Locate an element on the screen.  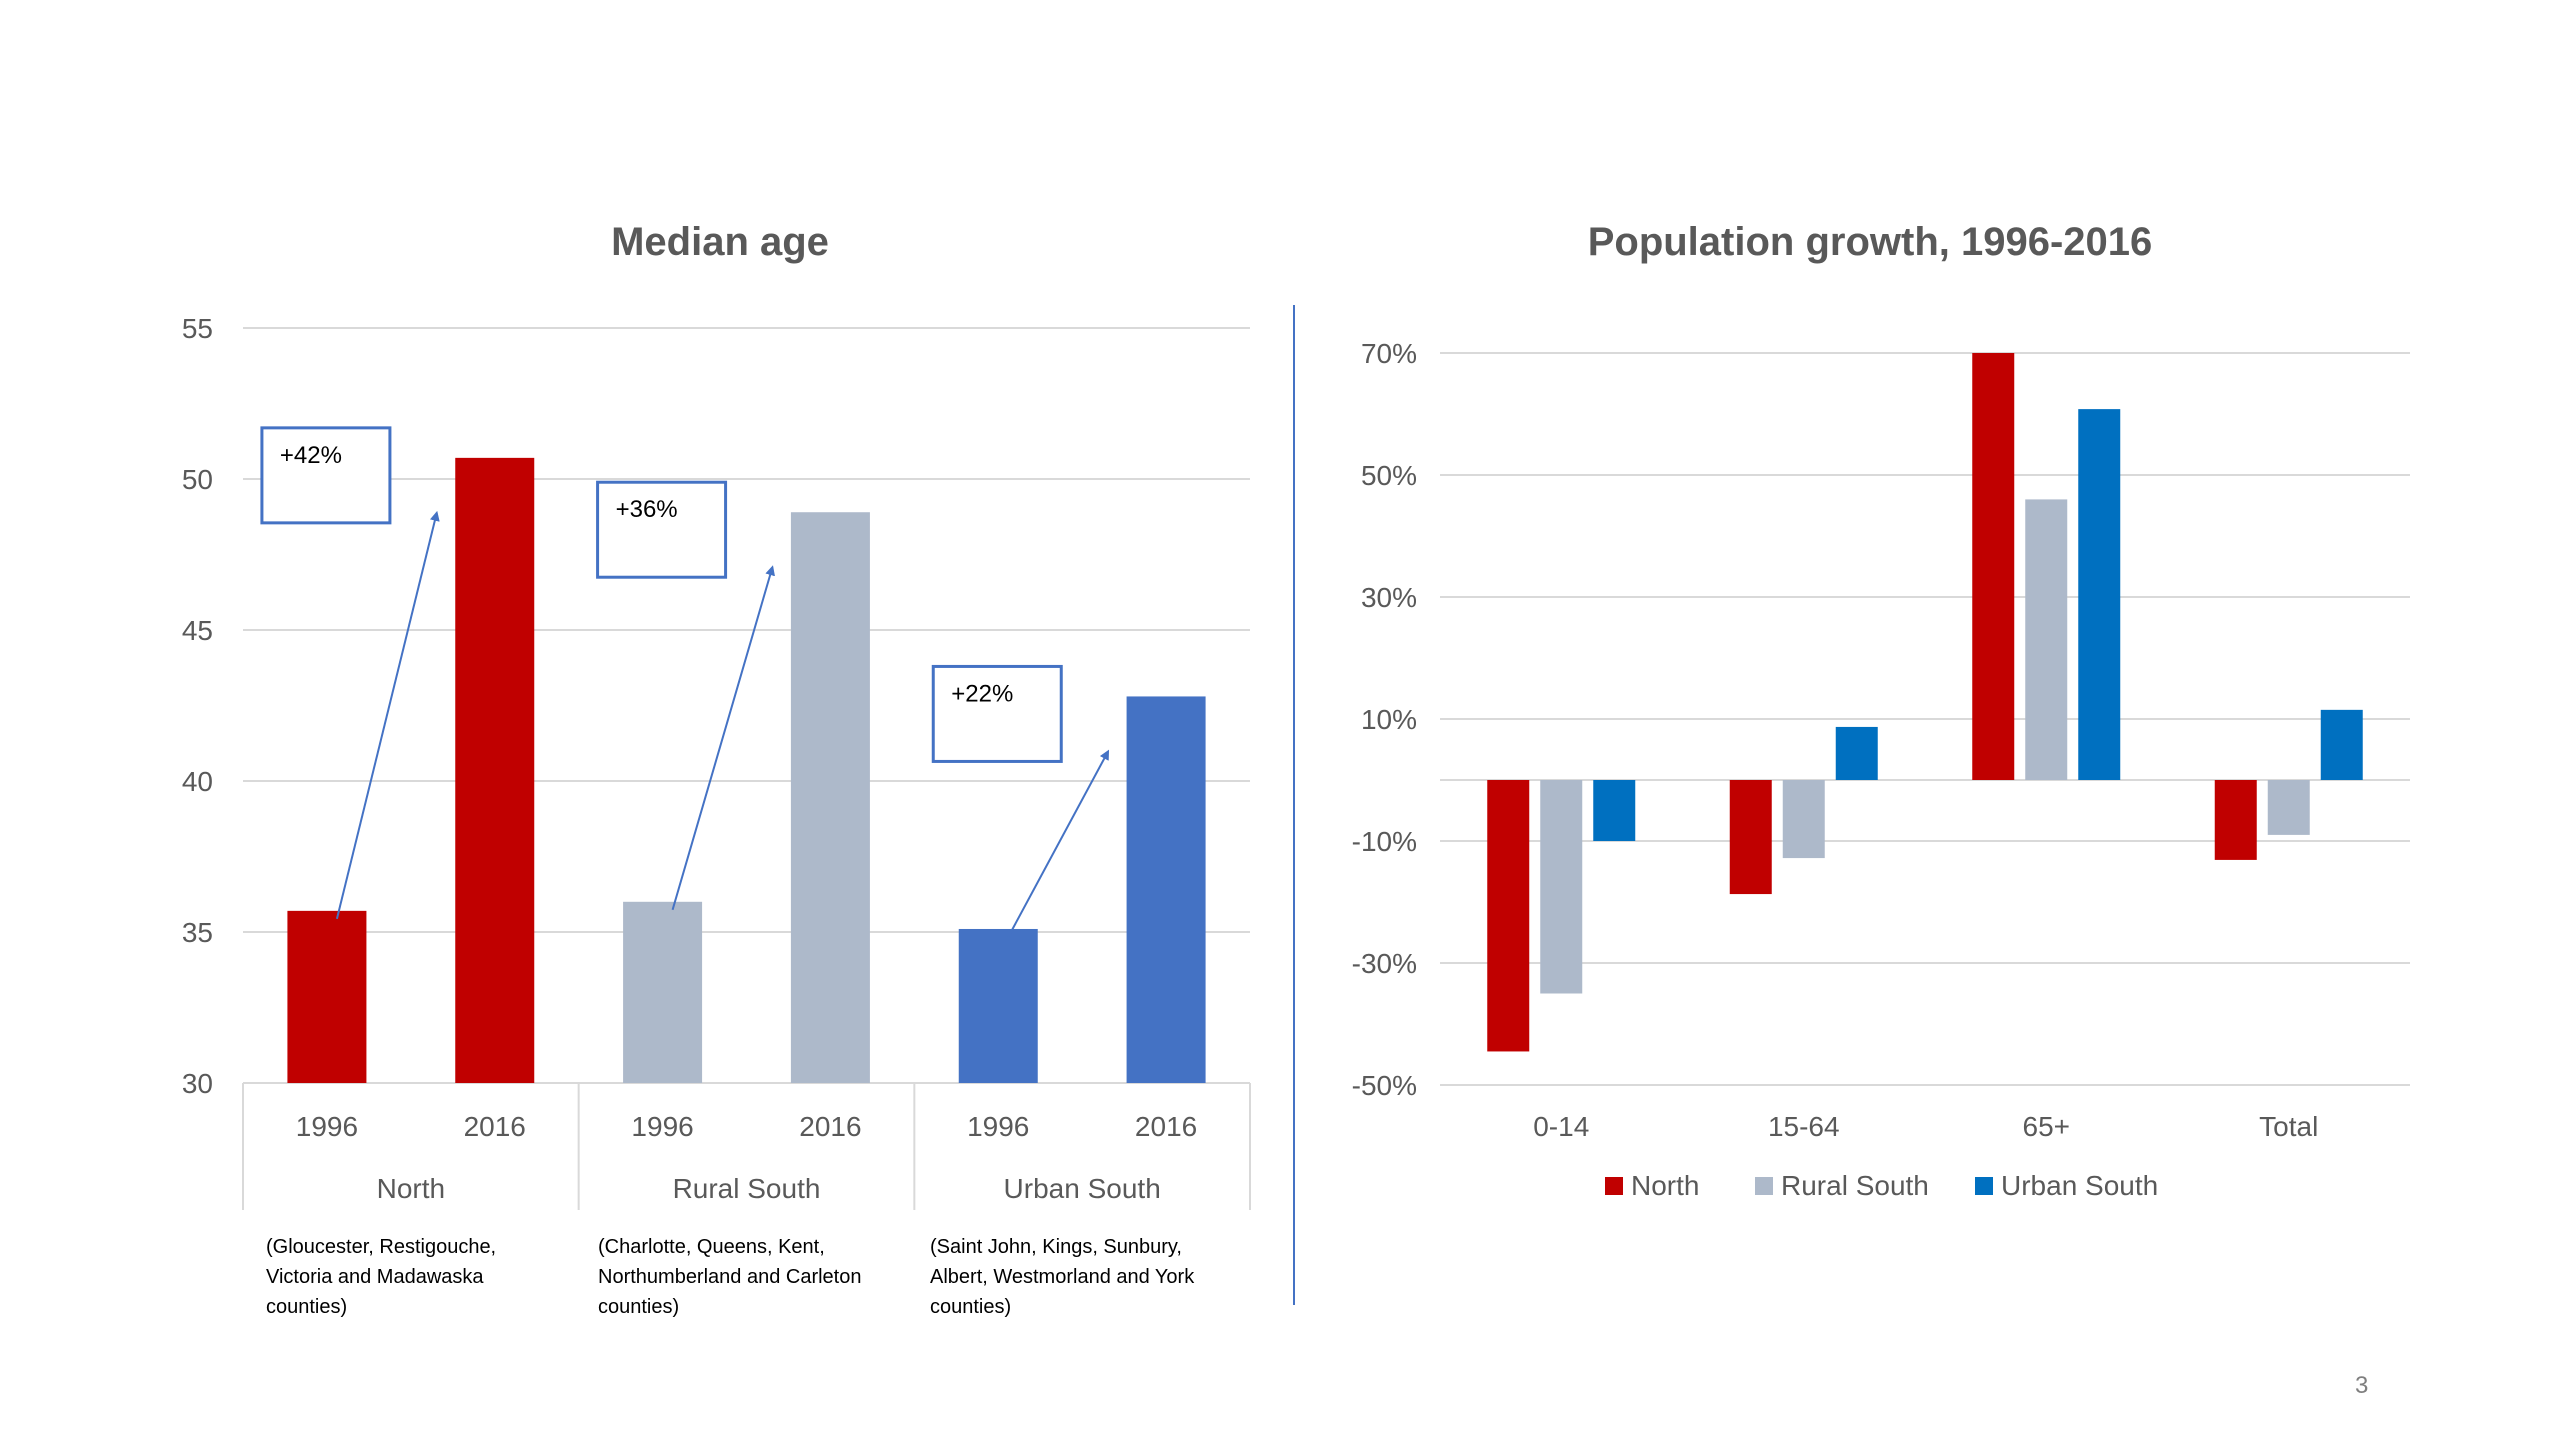
y-tick-label: 70% is located at coordinates (1389, 353).